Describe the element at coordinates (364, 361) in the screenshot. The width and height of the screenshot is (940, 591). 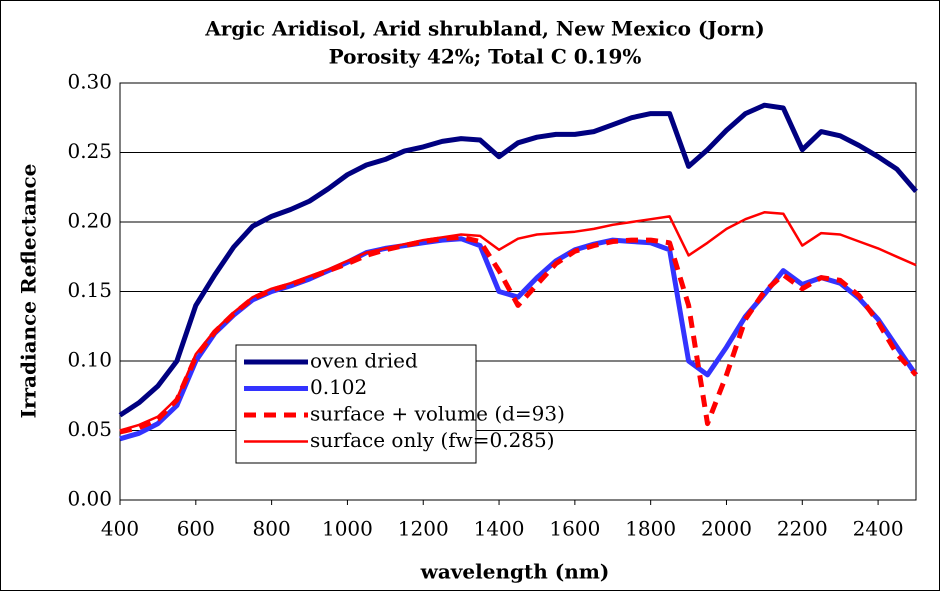
I see `legend-label: oven dried` at that location.